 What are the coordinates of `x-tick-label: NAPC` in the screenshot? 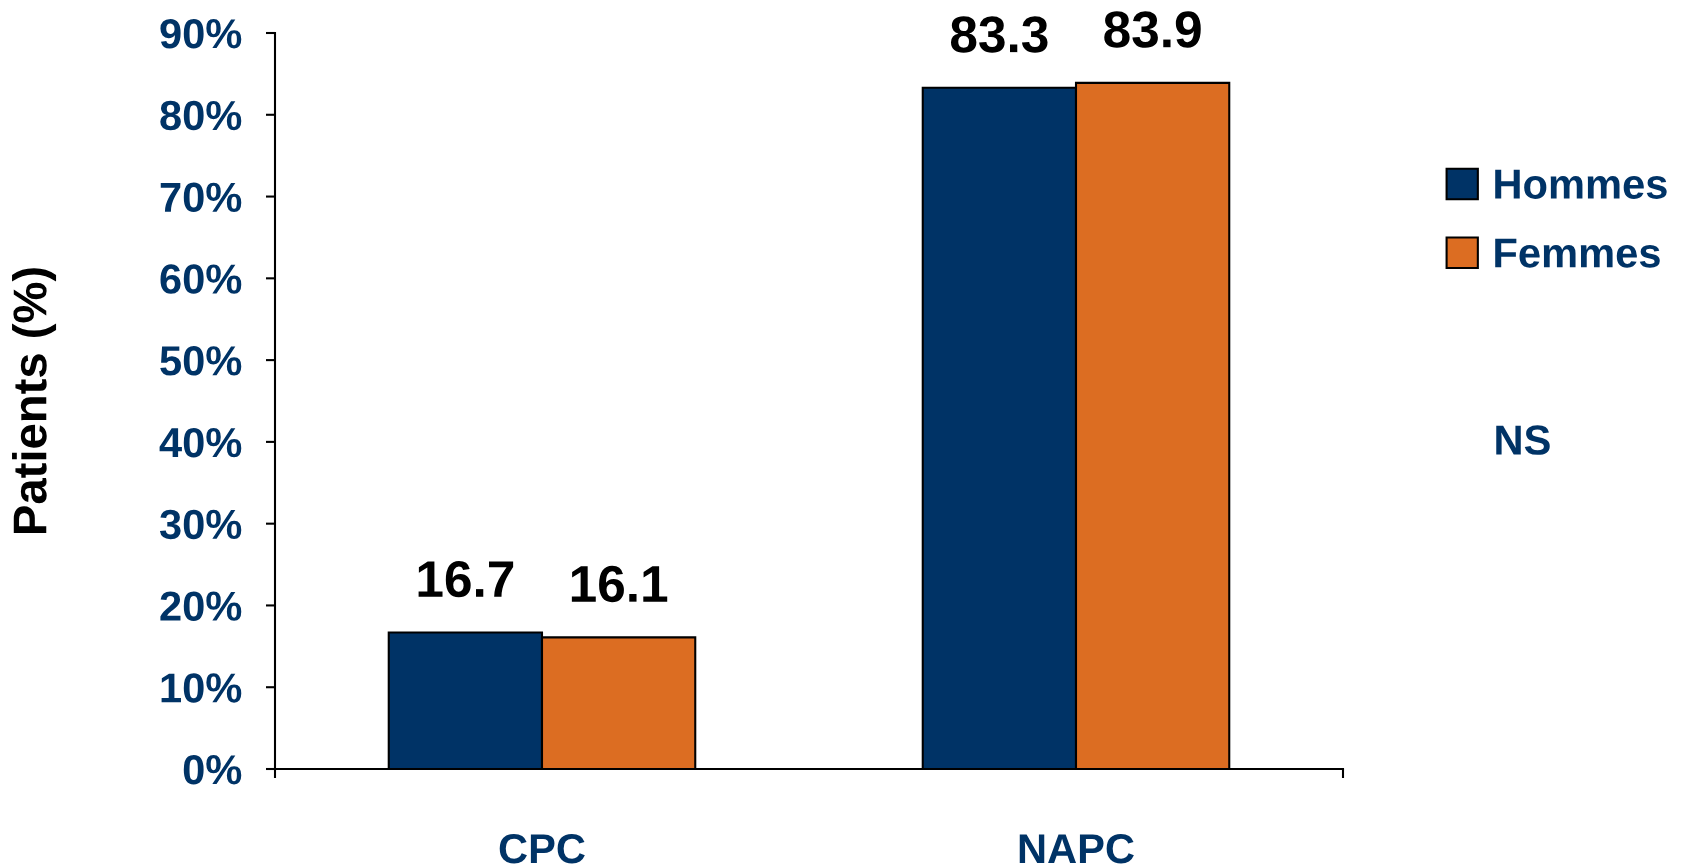 It's located at (1076, 848).